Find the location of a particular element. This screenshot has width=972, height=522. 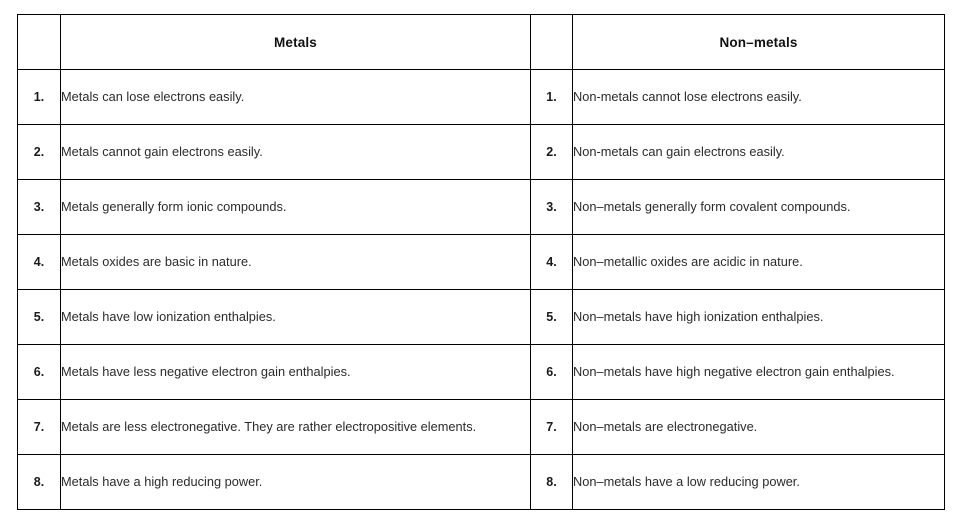

row-text-metals: Metals have low ionization enthalpies. is located at coordinates (295, 317).